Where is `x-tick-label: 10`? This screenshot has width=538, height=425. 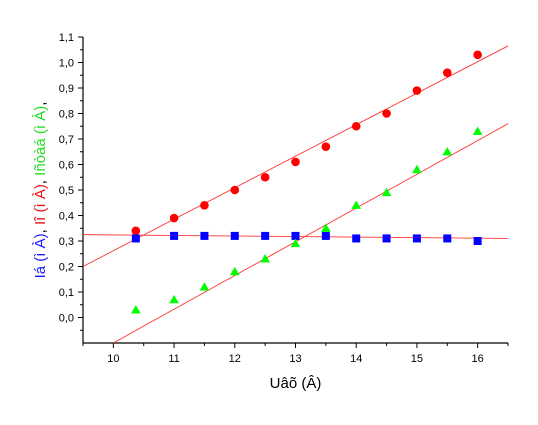
x-tick-label: 10 is located at coordinates (113, 359).